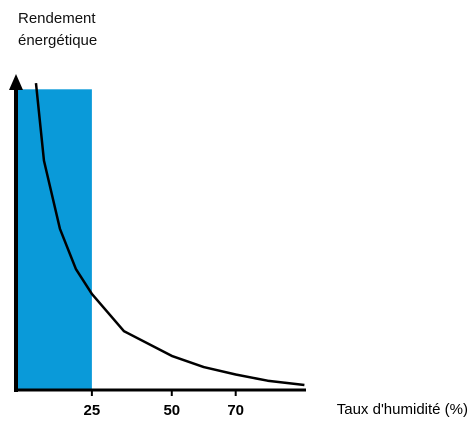 The image size is (473, 426). What do you see at coordinates (171, 410) in the screenshot?
I see `x-tick-label: 50` at bounding box center [171, 410].